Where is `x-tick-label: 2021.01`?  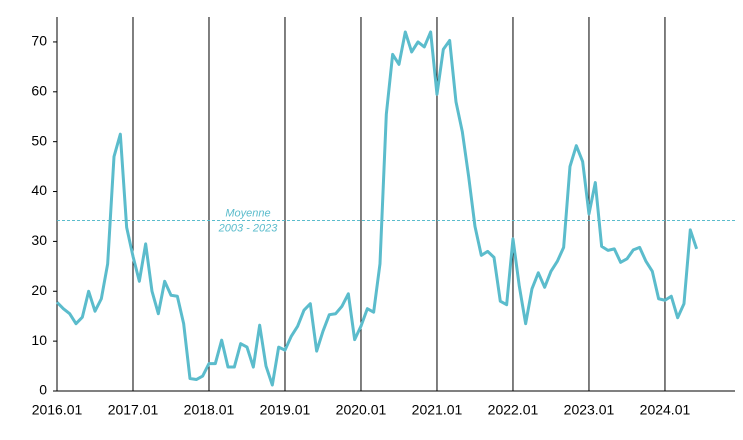
x-tick-label: 2021.01 is located at coordinates (437, 410).